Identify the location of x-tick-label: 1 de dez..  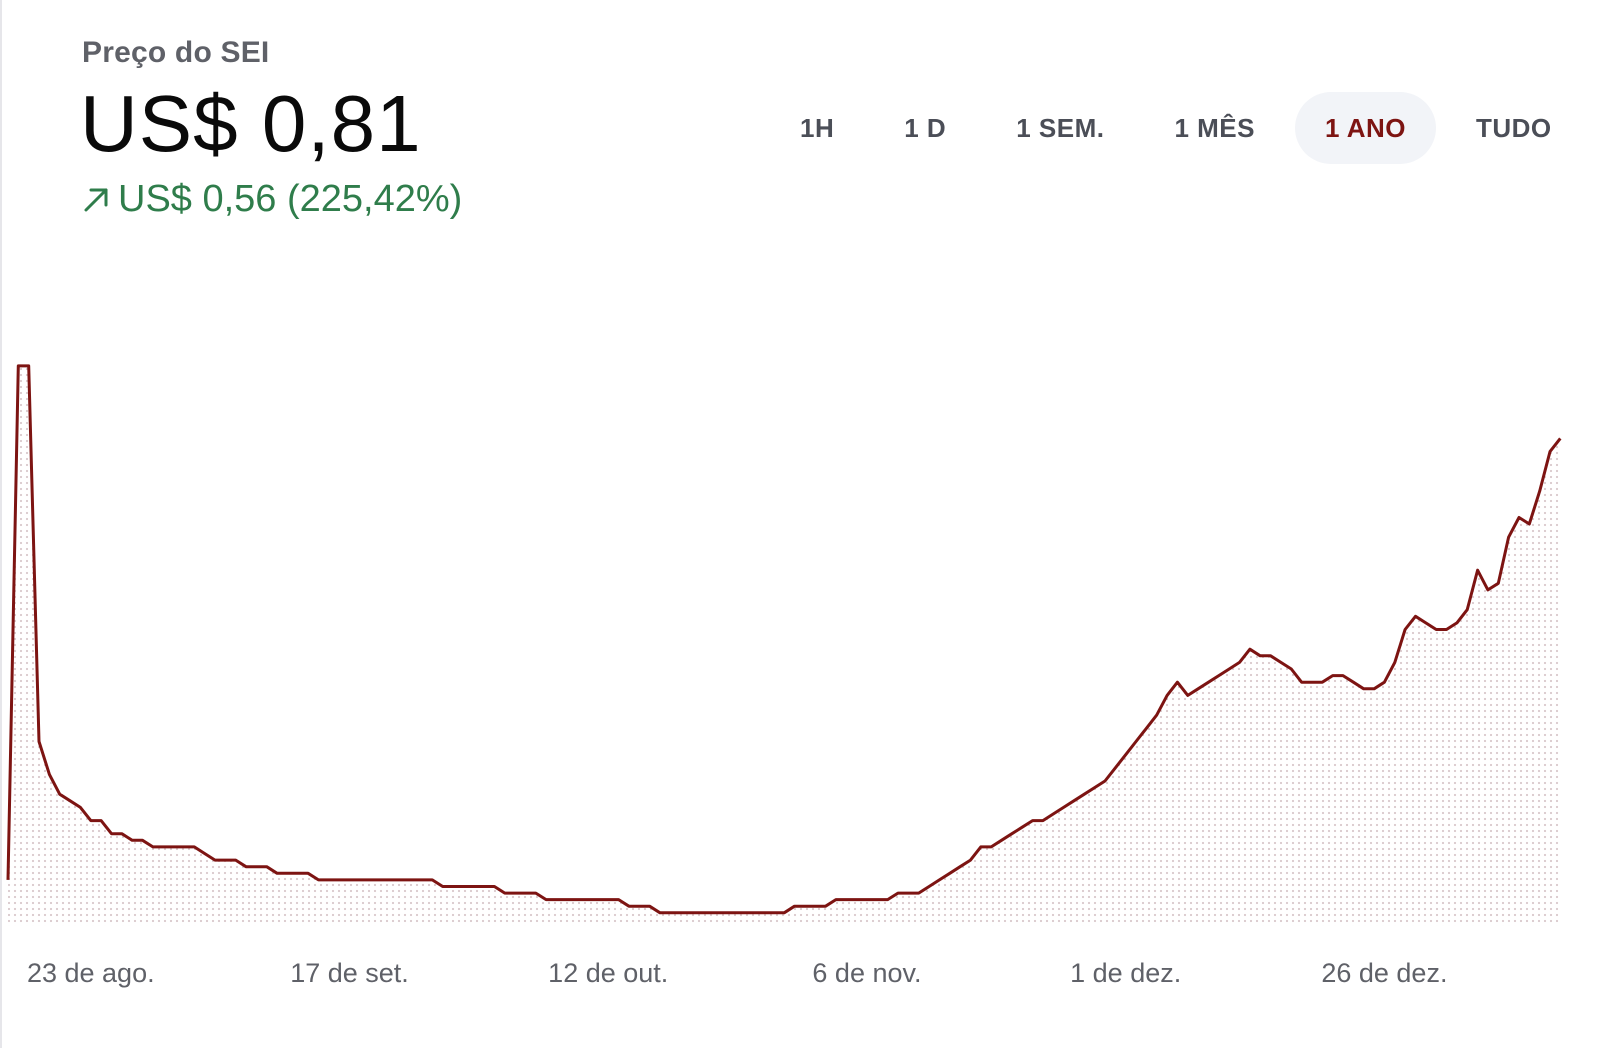
(1126, 973).